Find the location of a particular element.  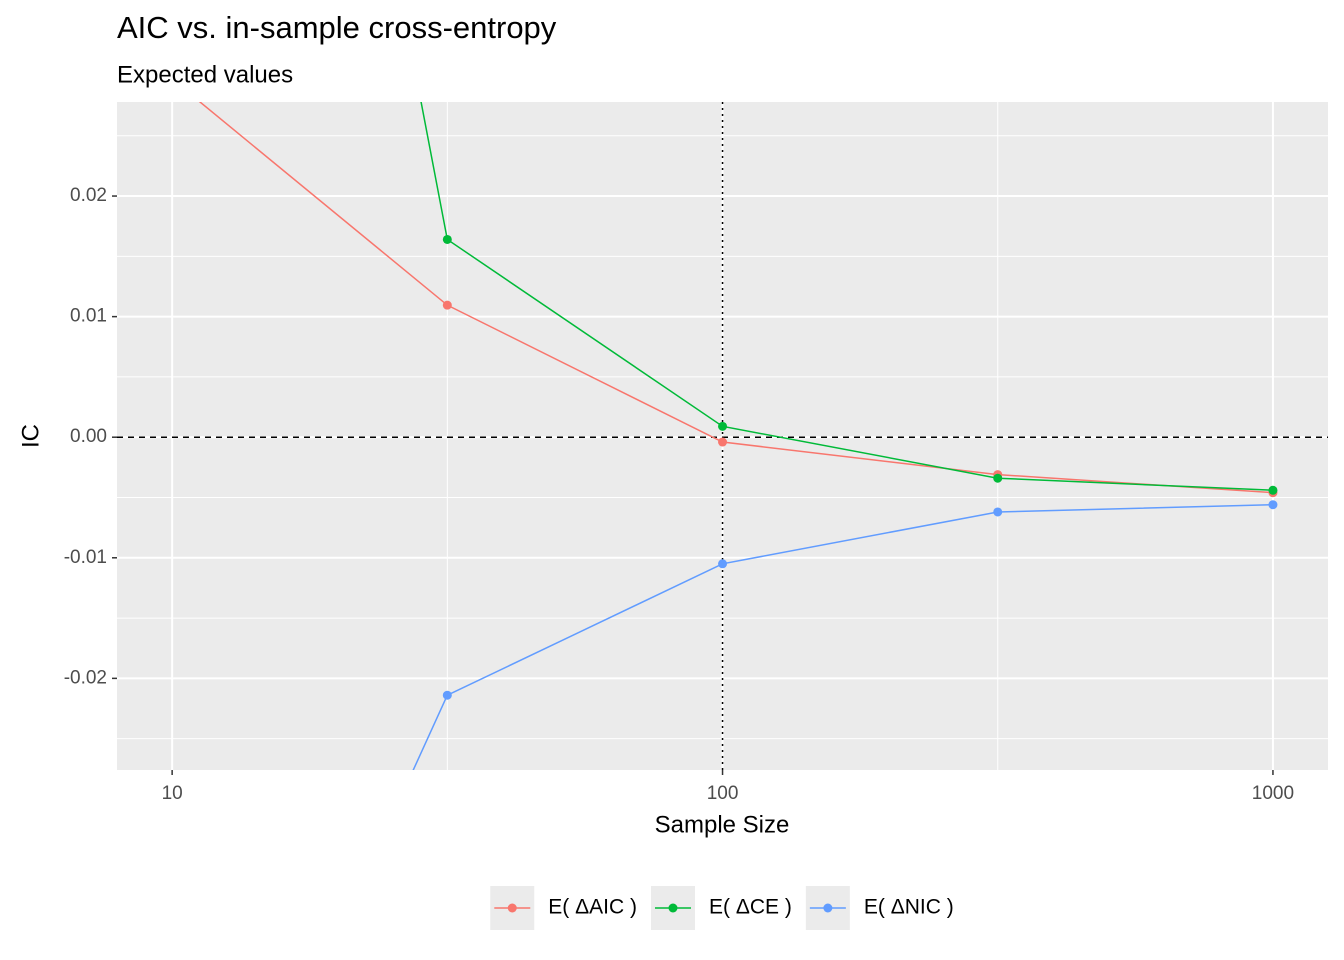

chart-subtitle: Expected values is located at coordinates (205, 74).